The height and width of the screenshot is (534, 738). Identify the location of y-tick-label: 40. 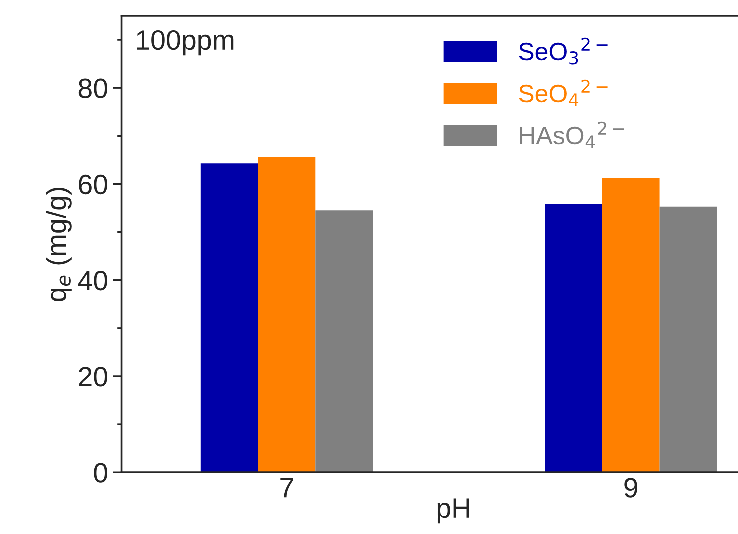
(93, 281).